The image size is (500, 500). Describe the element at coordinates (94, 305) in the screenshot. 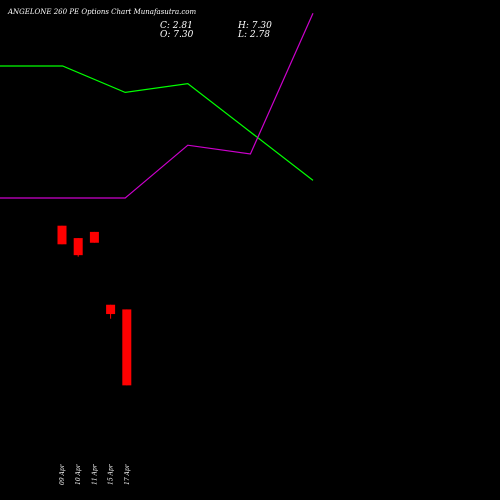

I see `candles` at that location.